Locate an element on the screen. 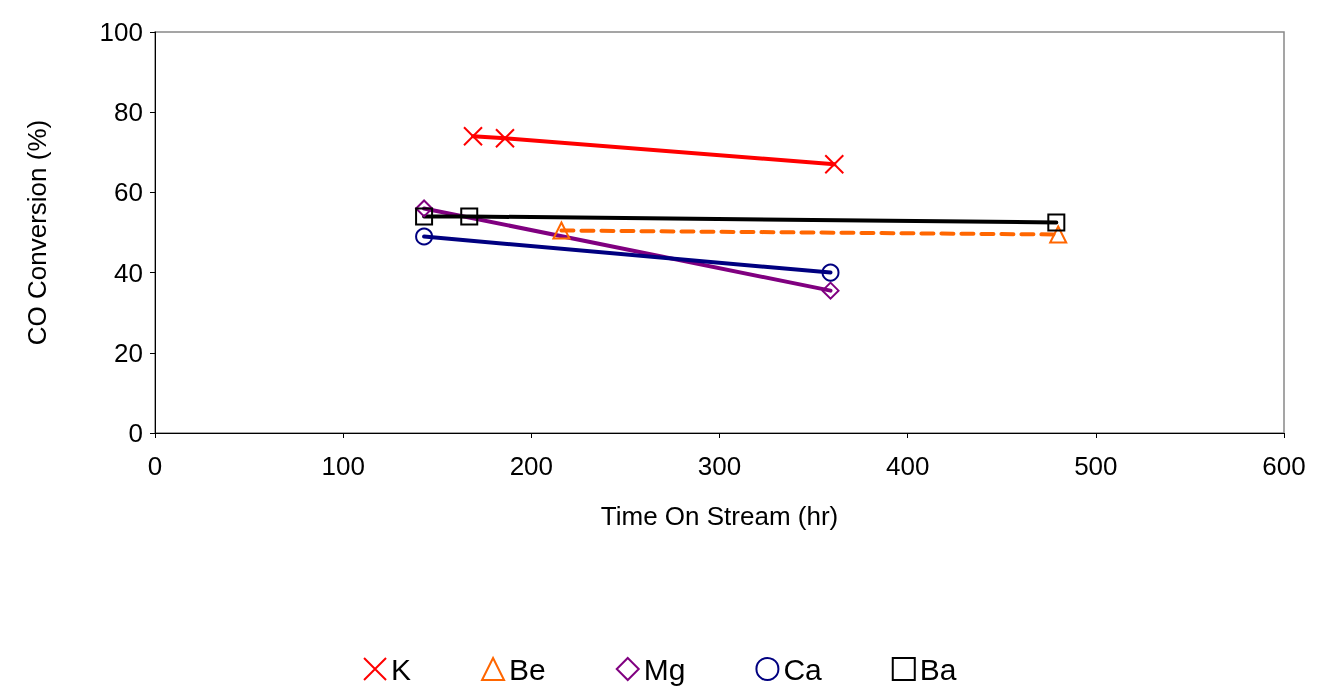 The image size is (1318, 694). x-tick-label: 500 is located at coordinates (1096, 466).